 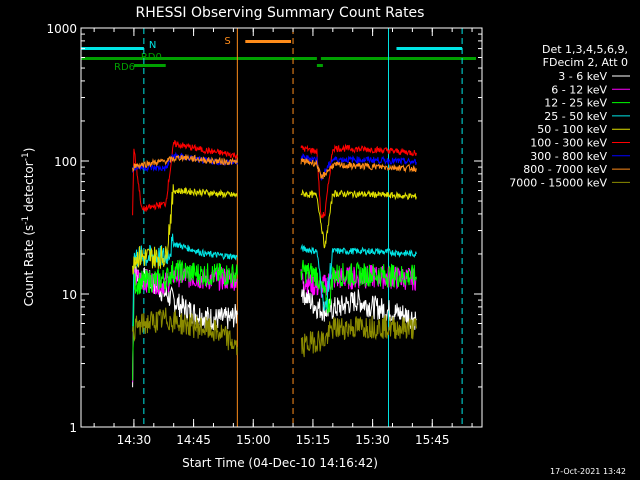 I want to click on generated-timestamp: 17-Oct-2021 13:42, so click(x=588, y=471).